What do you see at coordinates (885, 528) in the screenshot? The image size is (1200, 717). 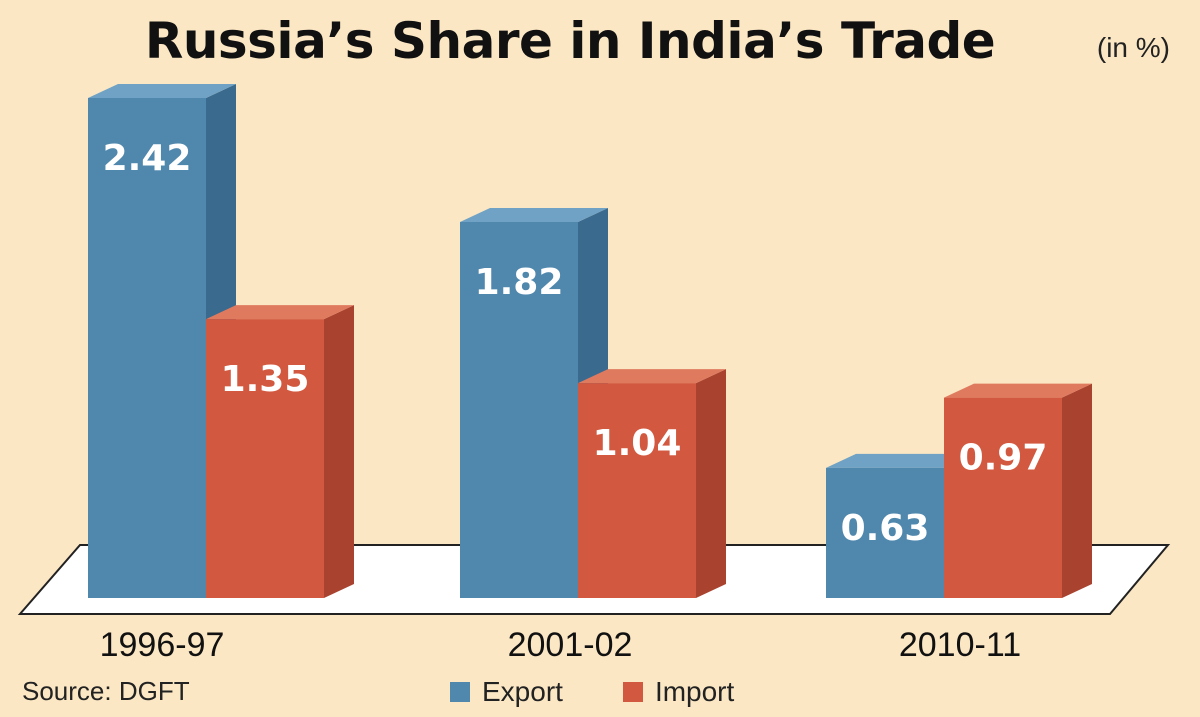 I see `bar-value-label: 0.63` at bounding box center [885, 528].